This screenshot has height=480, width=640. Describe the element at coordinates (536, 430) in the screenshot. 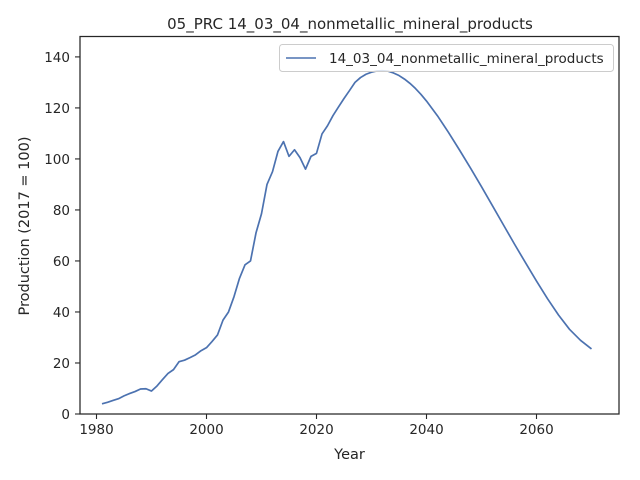

I see `x-tick-label: 2060` at that location.